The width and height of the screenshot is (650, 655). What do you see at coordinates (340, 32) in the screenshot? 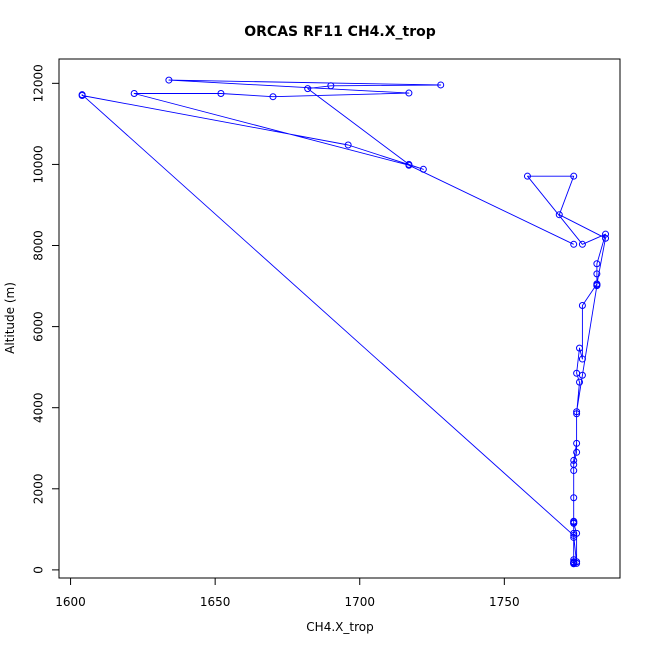
I see `chart-title: ORCAS RF11 CH4.X_trop` at bounding box center [340, 32].